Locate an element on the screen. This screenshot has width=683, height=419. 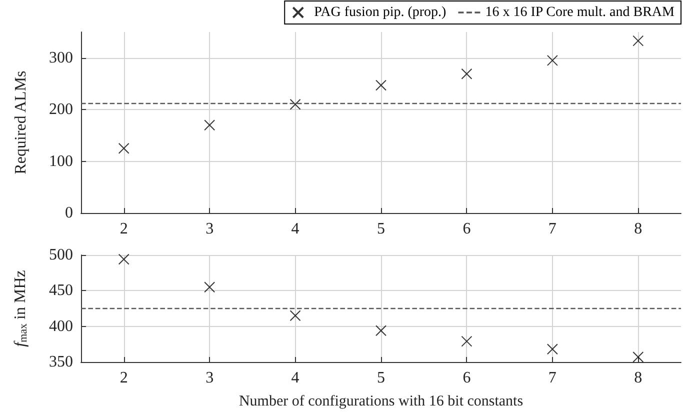
y-tick-label: 0 is located at coordinates (69, 213).